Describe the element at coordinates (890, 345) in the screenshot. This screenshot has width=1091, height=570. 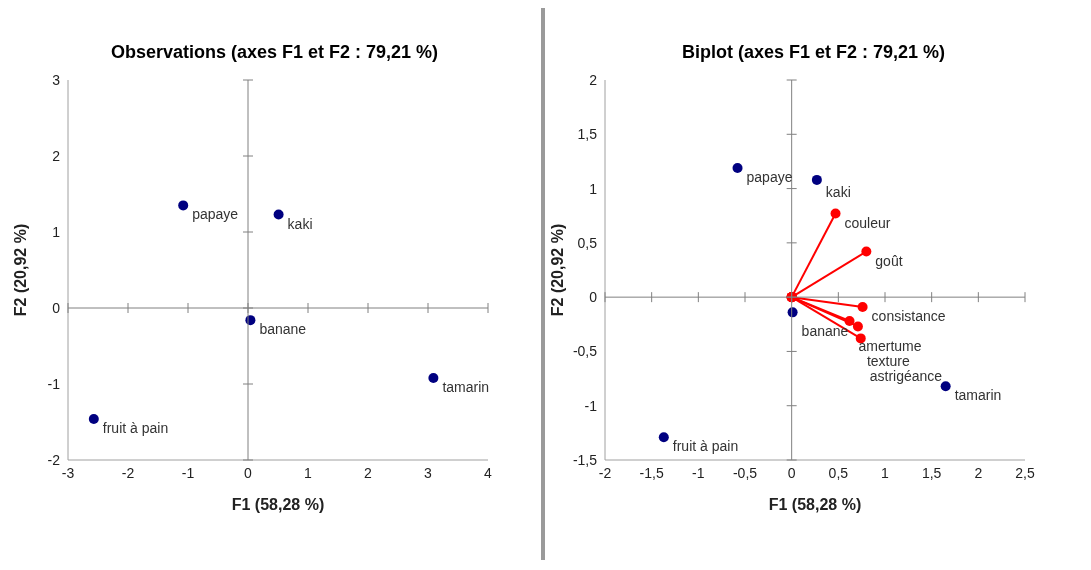
I see `annotation: amertume` at that location.